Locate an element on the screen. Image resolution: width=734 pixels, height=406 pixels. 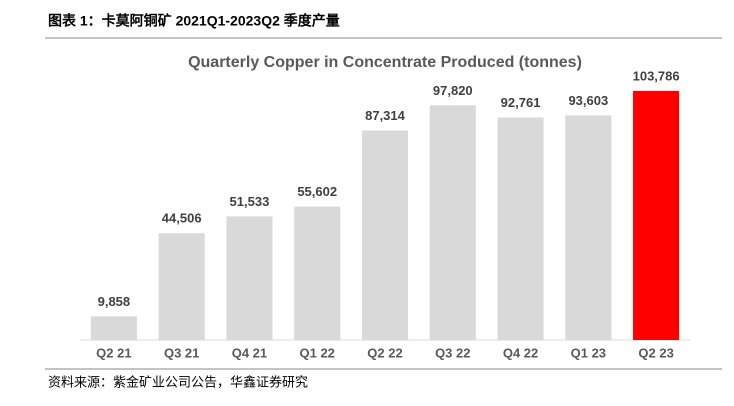
data-label: 93,603 is located at coordinates (588, 100).